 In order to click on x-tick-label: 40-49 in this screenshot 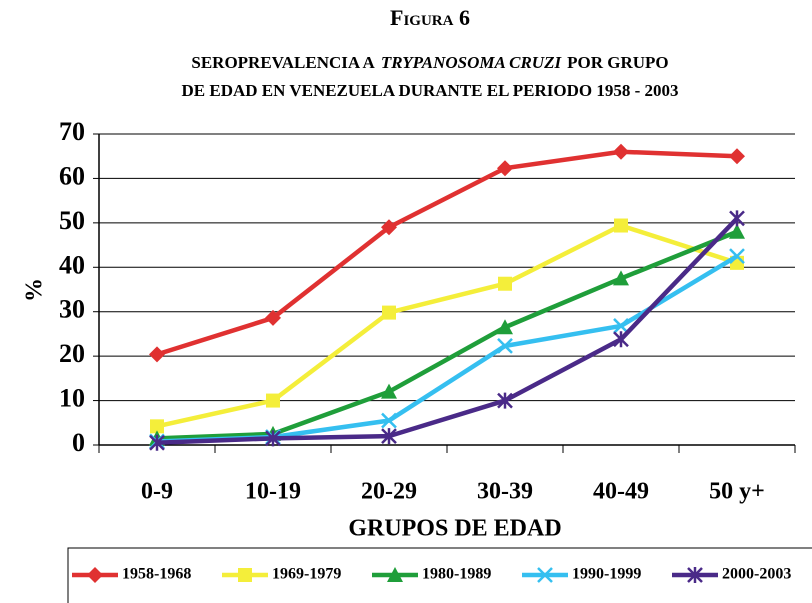, I will do `click(621, 492)`.